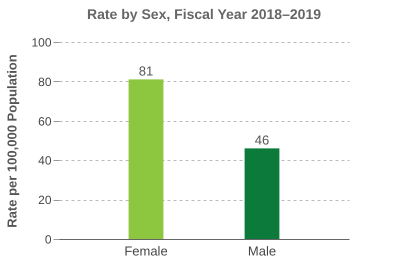 The image size is (400, 272). What do you see at coordinates (146, 251) in the screenshot?
I see `x-tick-label: Female` at bounding box center [146, 251].